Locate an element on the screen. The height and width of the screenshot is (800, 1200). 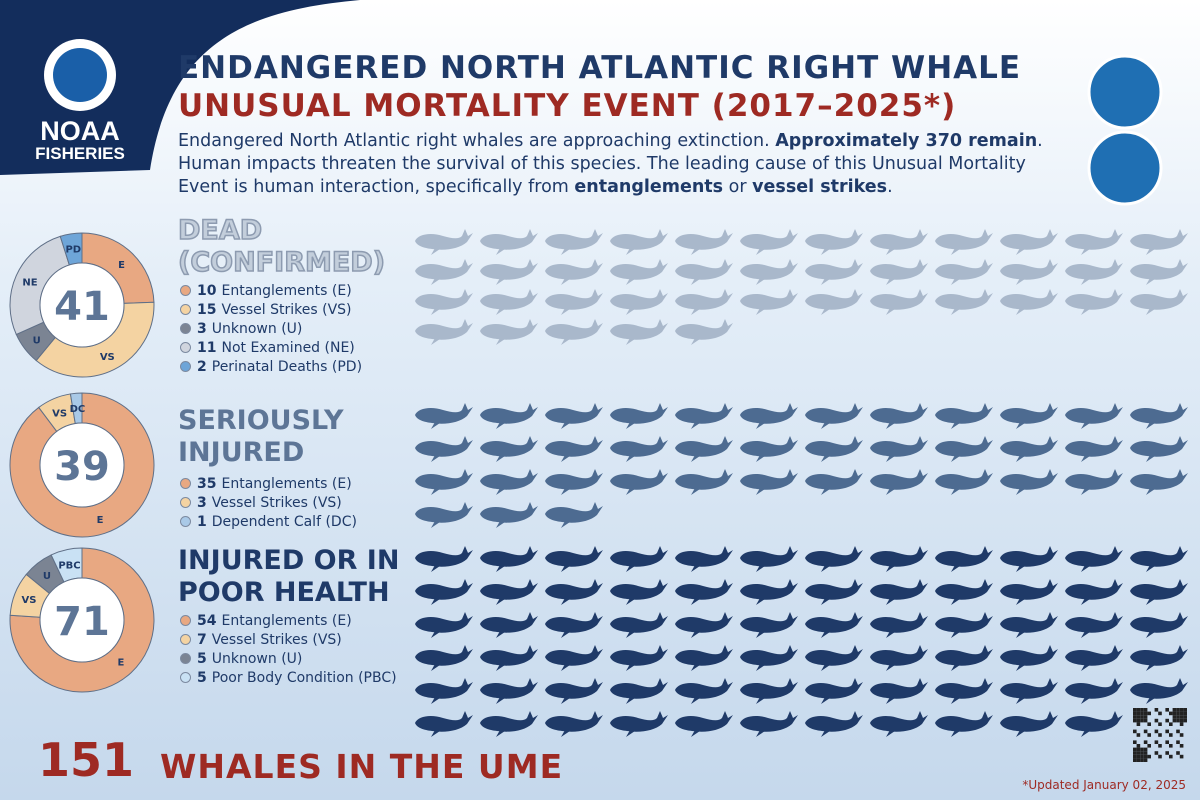
legend-count: 35 is located at coordinates (207, 483).